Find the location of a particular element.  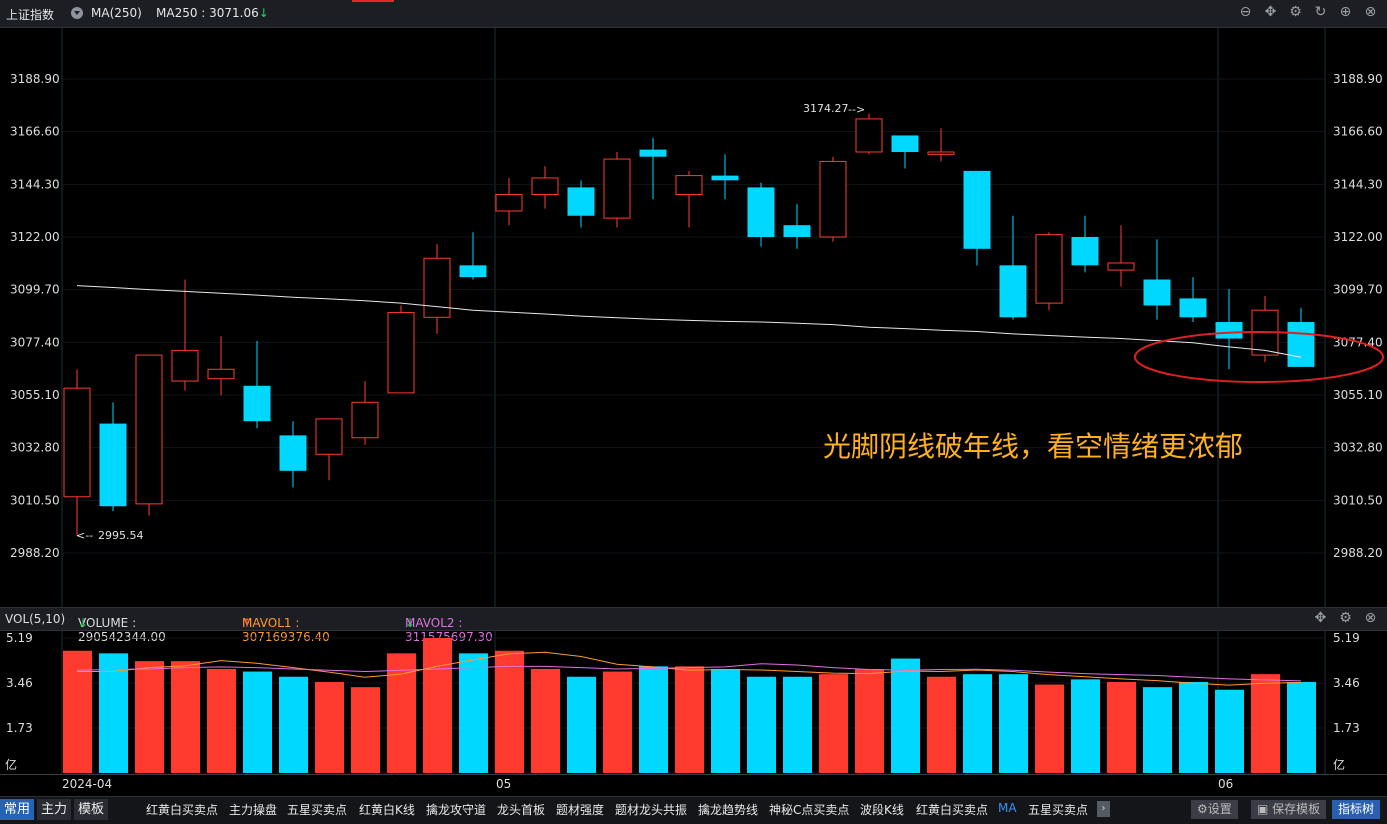

mavol2-line is located at coordinates (689, 672).